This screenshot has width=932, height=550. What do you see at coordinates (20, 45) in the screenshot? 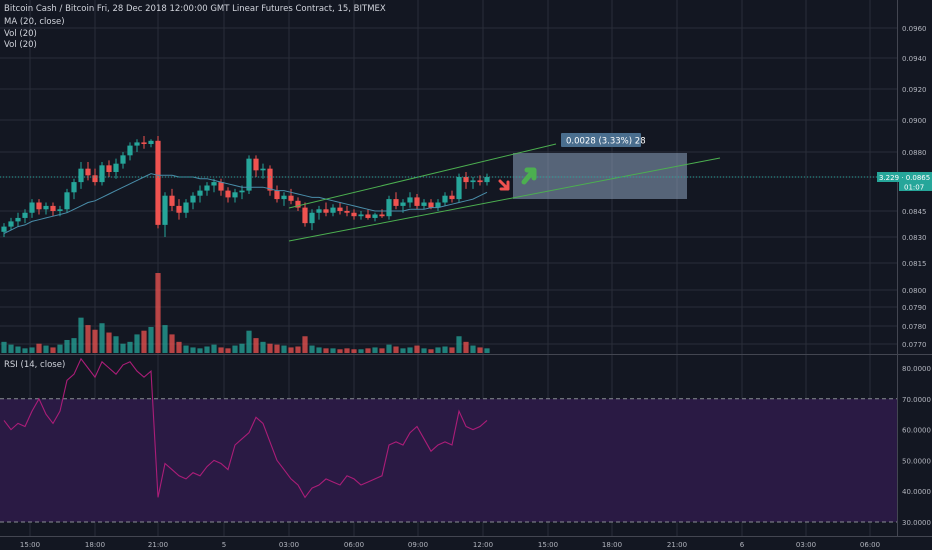
I see `volume-indicator-label-2: Vol (20)` at bounding box center [20, 45].